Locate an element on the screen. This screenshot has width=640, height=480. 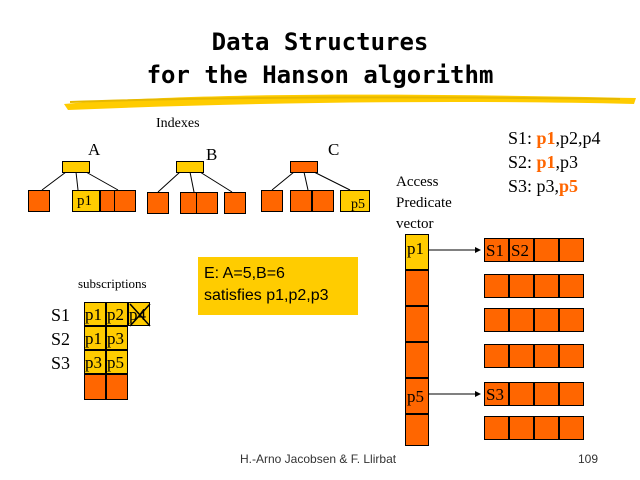
tree-c-label: C is located at coordinates (334, 149).